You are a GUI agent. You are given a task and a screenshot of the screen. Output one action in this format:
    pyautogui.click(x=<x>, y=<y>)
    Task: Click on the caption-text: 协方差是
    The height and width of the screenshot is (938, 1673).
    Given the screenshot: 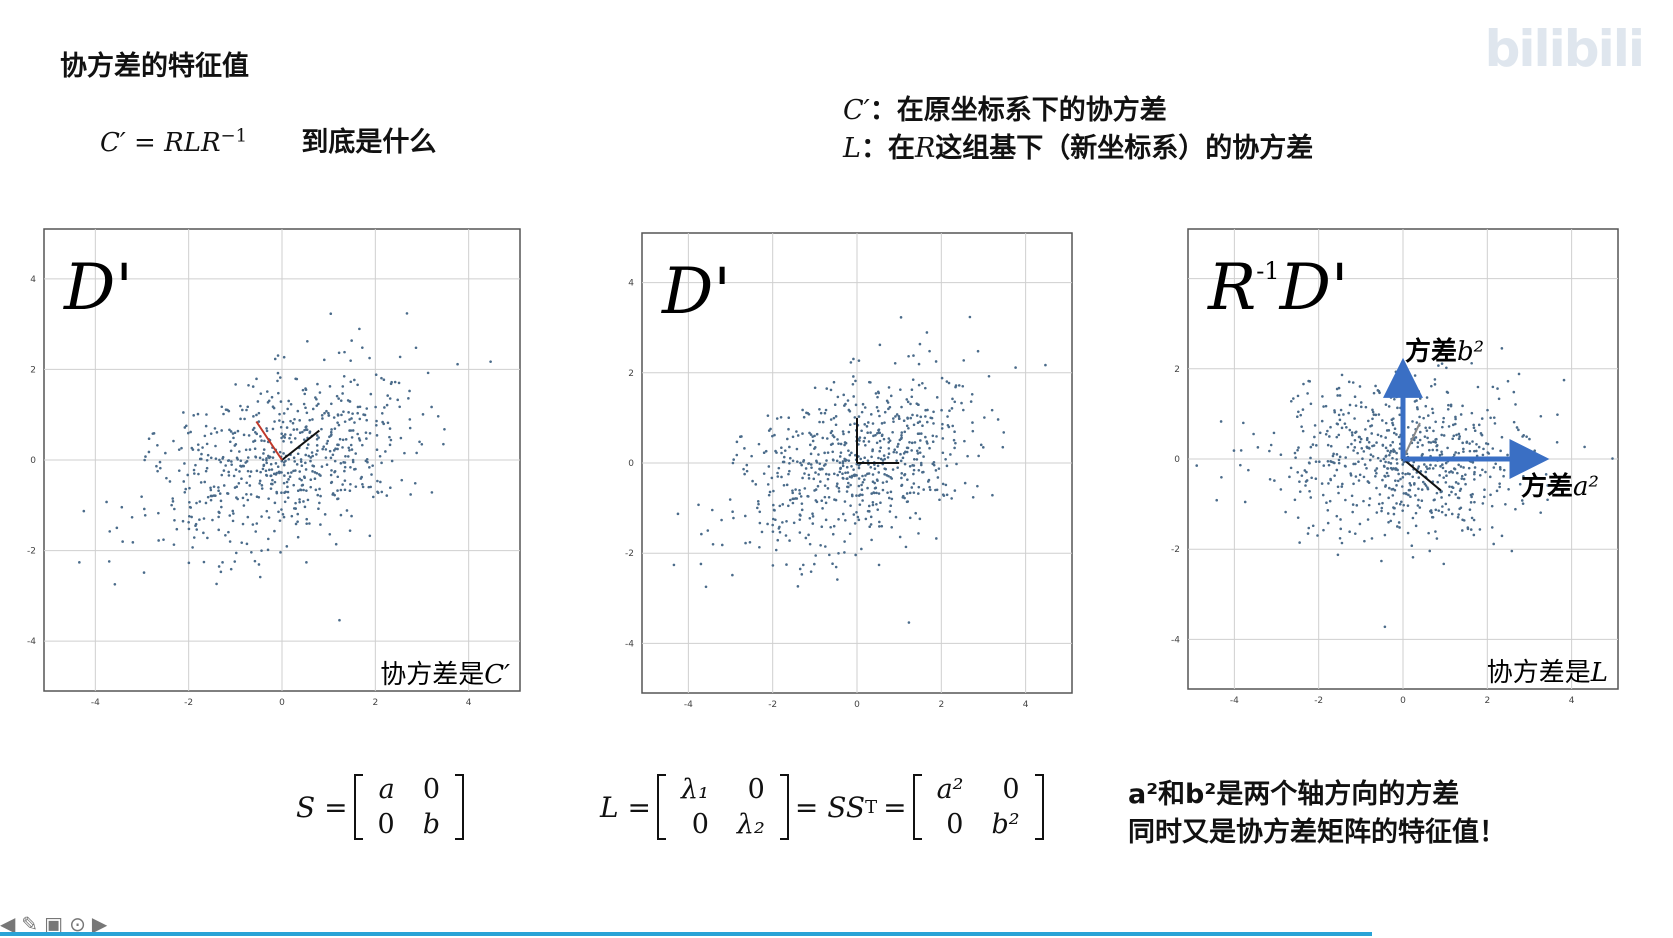 What is the action you would take?
    pyautogui.click(x=1539, y=673)
    